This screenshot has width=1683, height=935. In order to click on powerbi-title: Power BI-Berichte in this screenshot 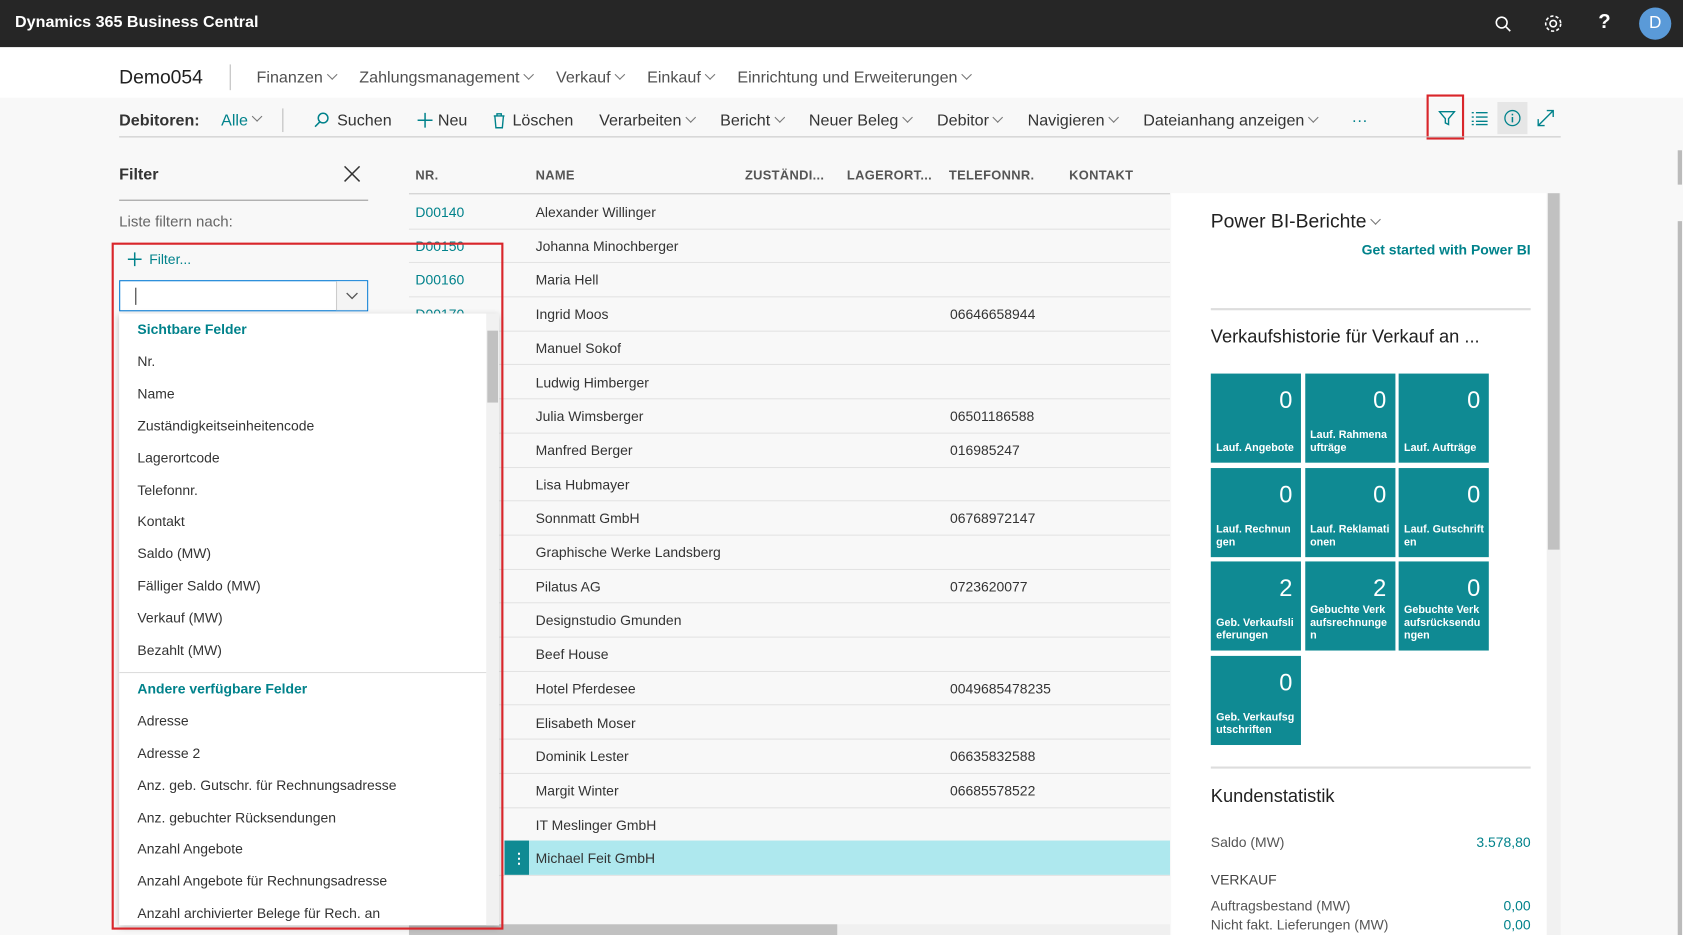, I will do `click(1295, 221)`.